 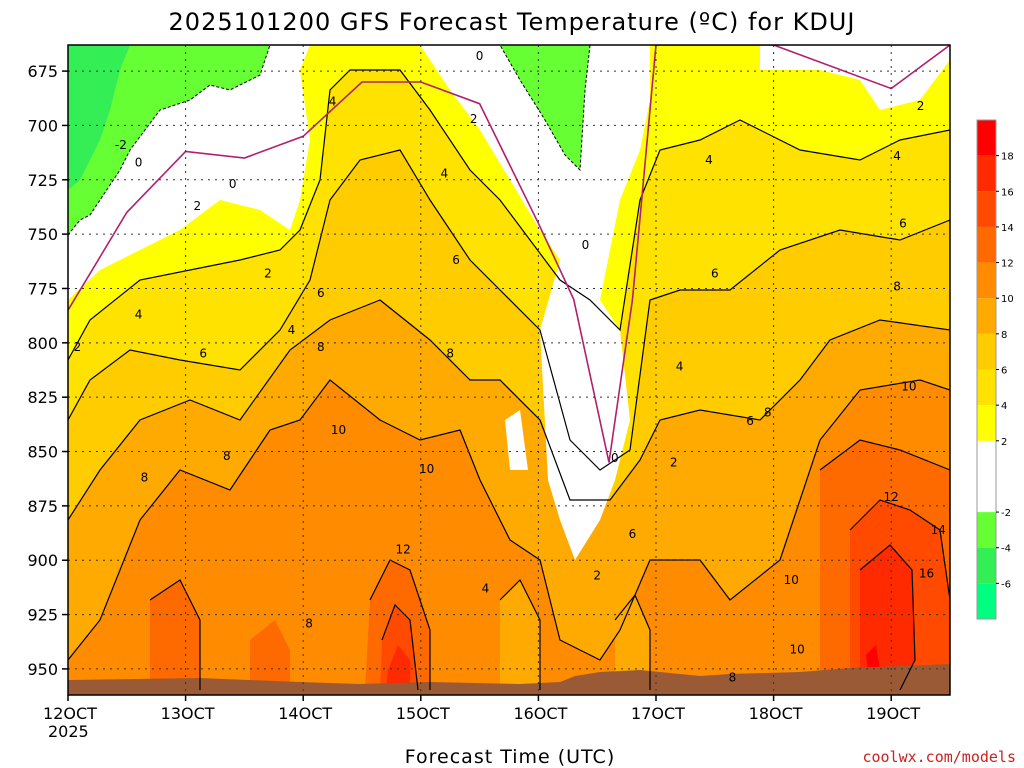 I want to click on colorbar-tick-label: 14, so click(x=1007, y=228).